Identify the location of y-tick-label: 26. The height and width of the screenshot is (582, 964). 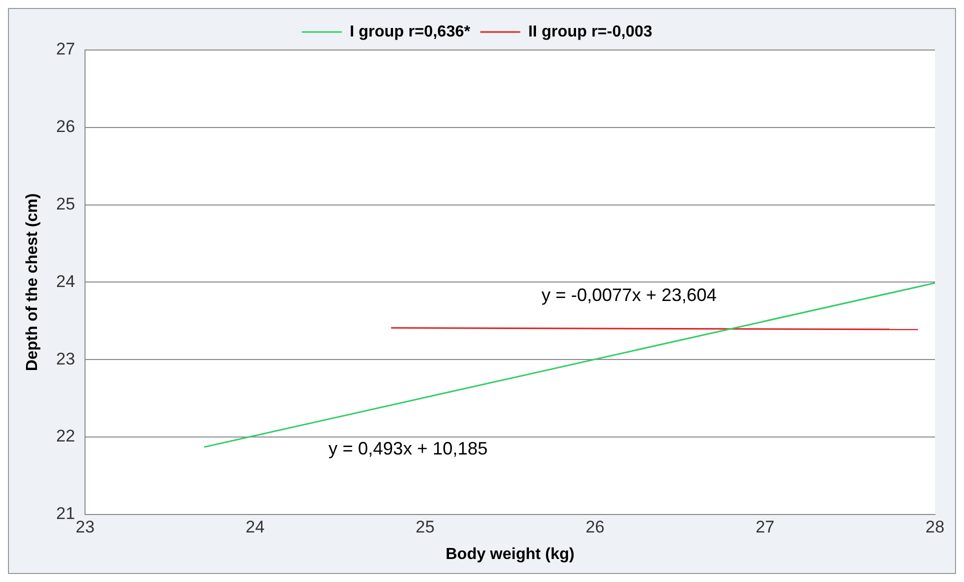
(66, 126).